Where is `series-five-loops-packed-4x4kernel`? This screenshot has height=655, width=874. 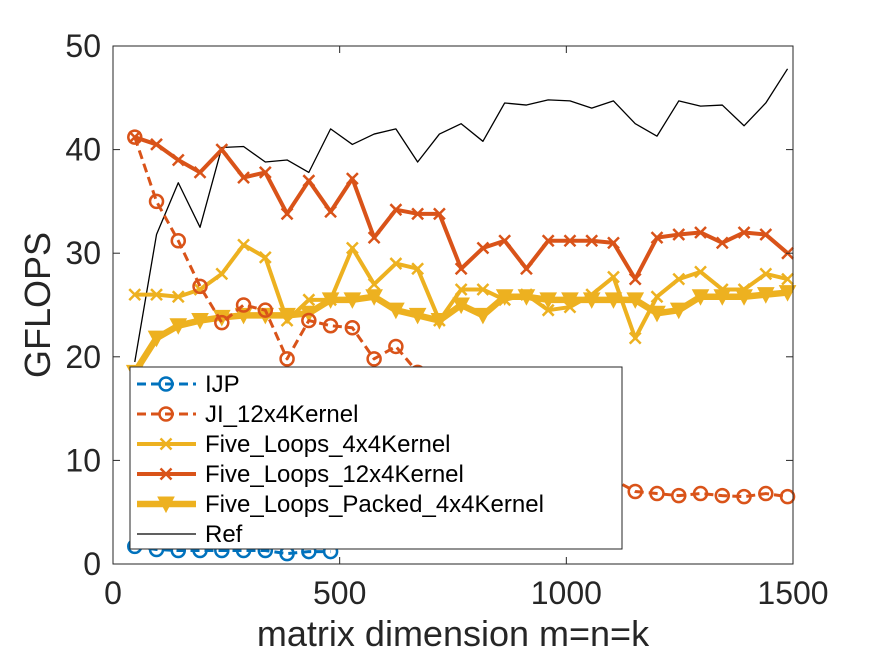 series-five-loops-packed-4x4kernel is located at coordinates (461, 333).